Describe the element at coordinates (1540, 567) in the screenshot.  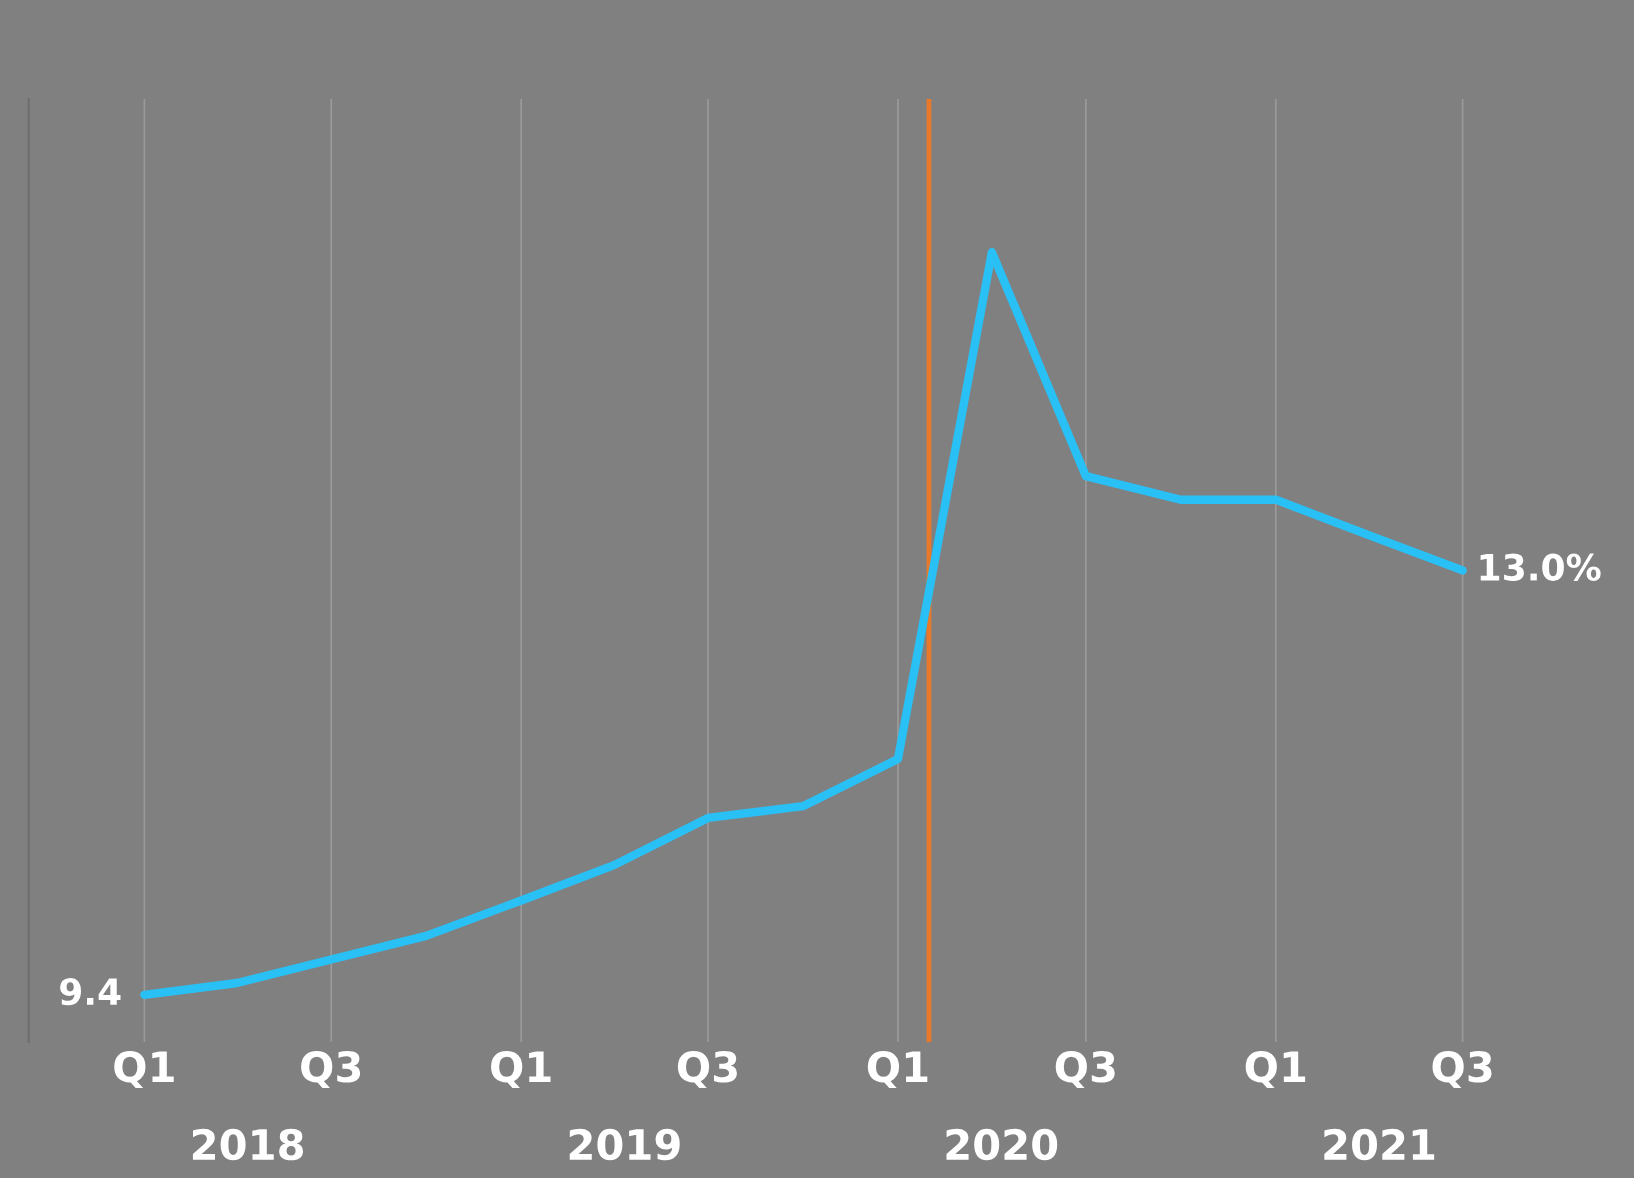
I see `data-label: 13.0%` at that location.